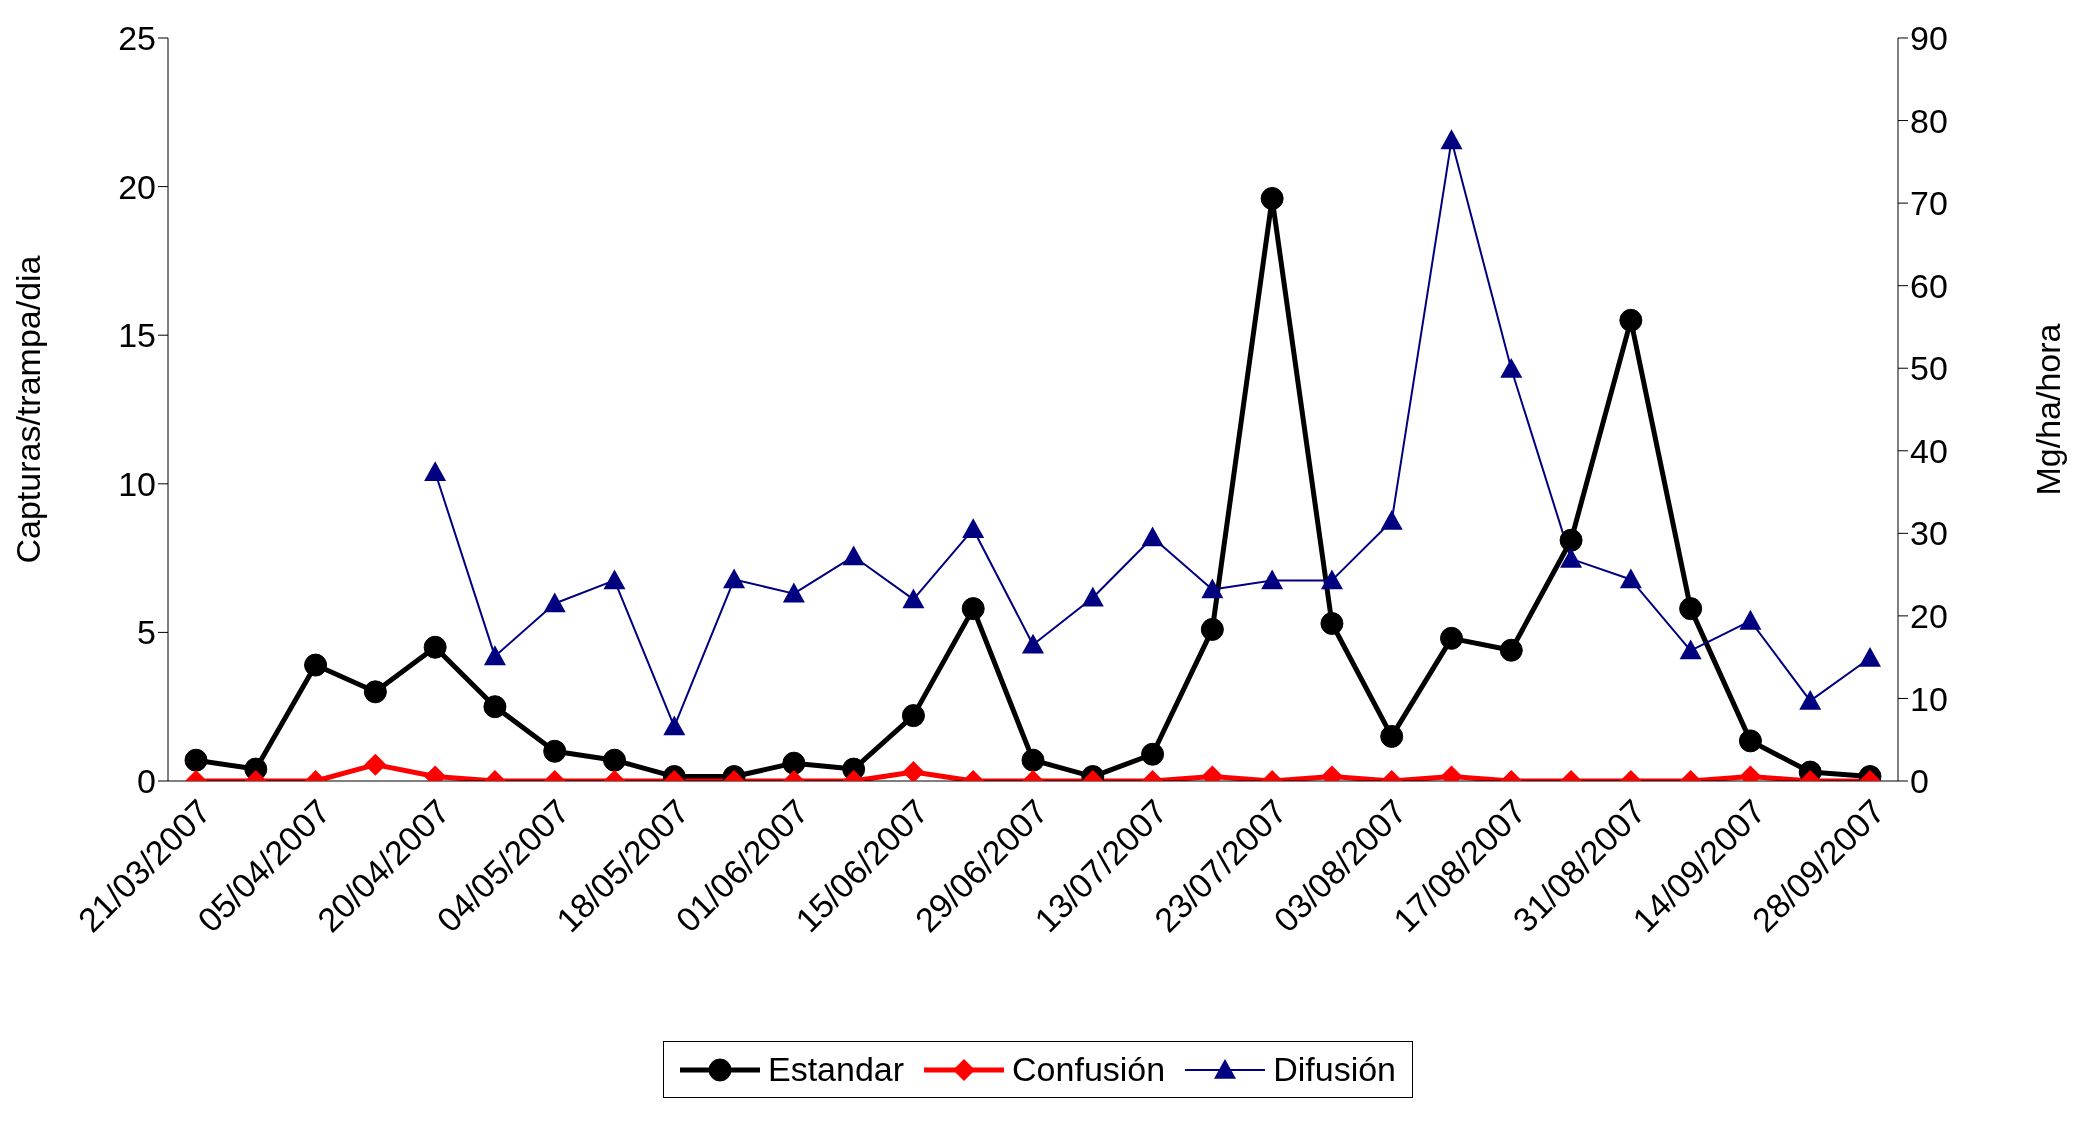  I want to click on legend-label: Difusión, so click(1334, 1069).